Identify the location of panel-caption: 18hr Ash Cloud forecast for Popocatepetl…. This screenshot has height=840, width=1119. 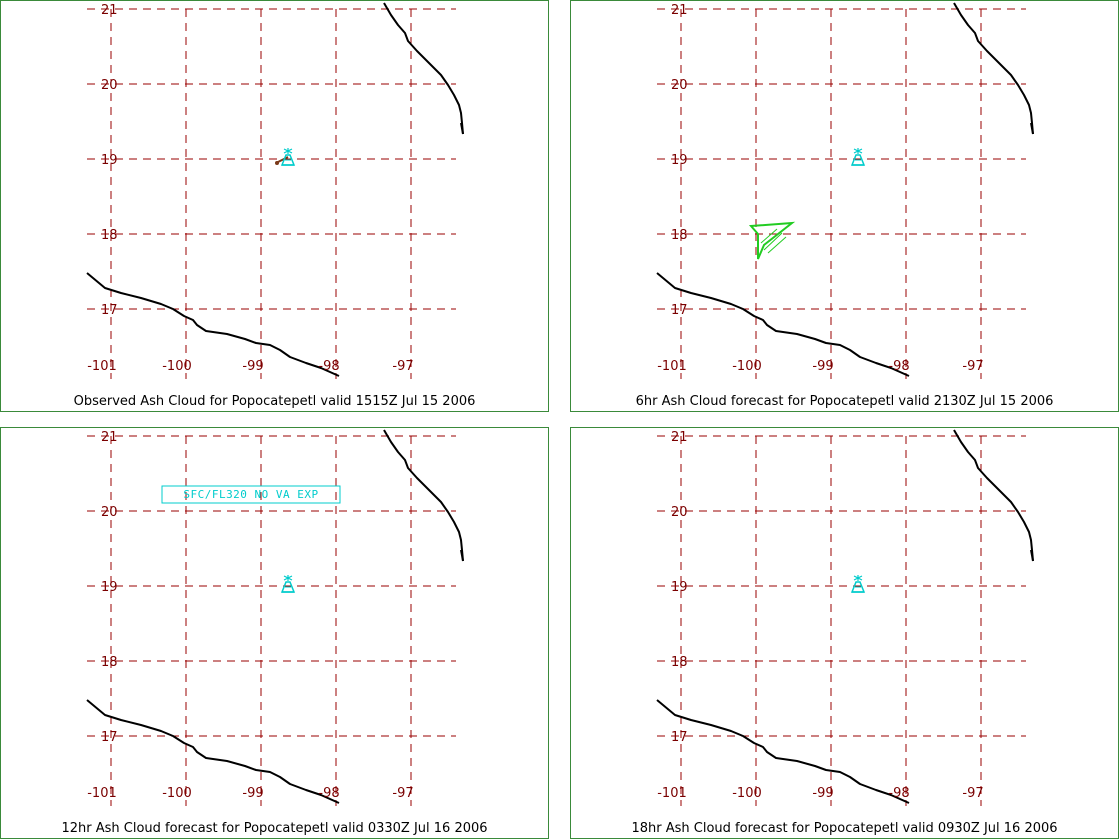
(844, 828).